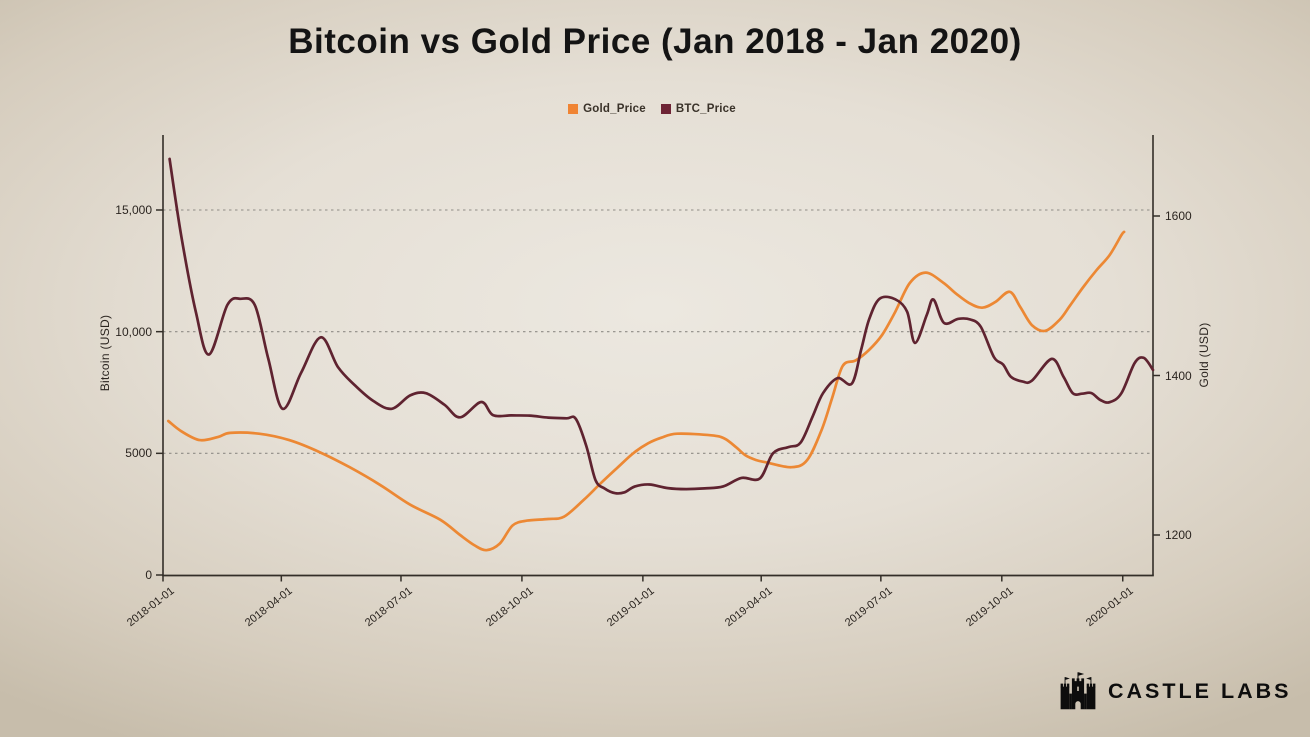  What do you see at coordinates (1178, 535) in the screenshot?
I see `y-right-tick-label: 1200` at bounding box center [1178, 535].